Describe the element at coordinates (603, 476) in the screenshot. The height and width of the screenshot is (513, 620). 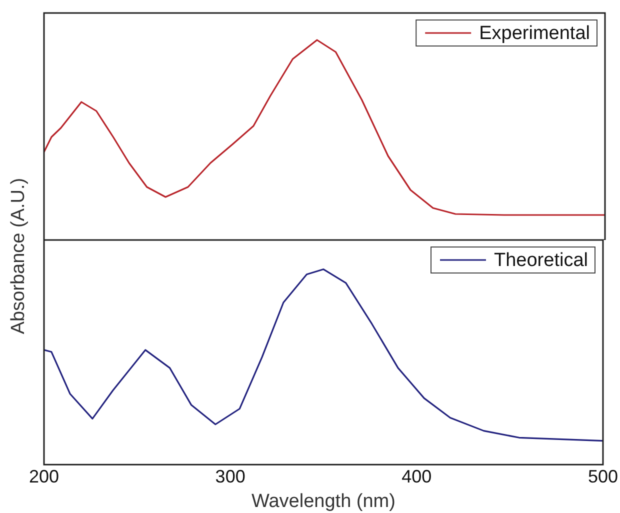
I see `x-tick-label: 500` at that location.